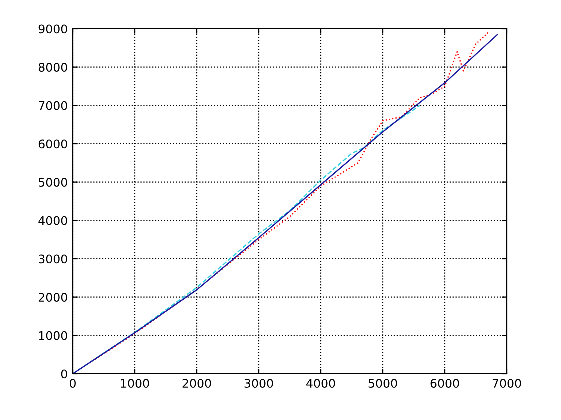 The image size is (561, 420). I want to click on x-tick-label: 4000, so click(321, 383).